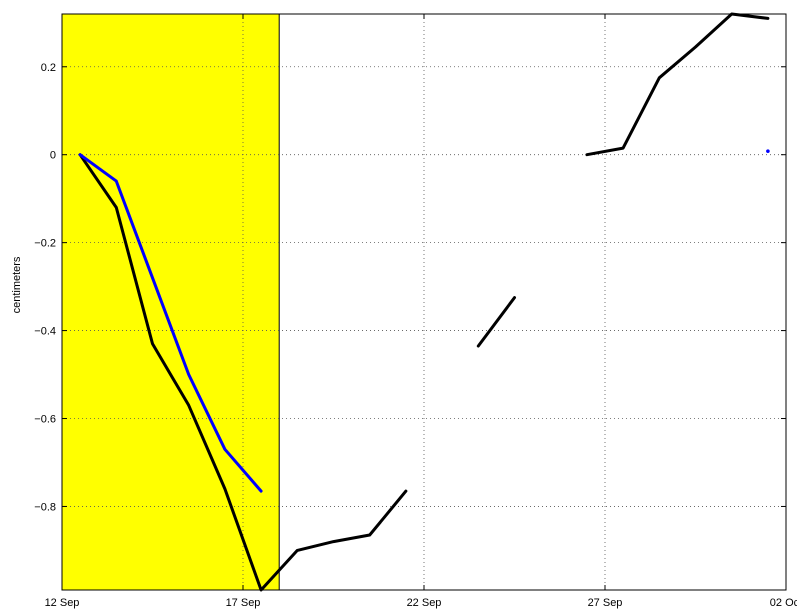 The height and width of the screenshot is (610, 797). I want to click on x-tick-label: 12 Sep, so click(62, 603).